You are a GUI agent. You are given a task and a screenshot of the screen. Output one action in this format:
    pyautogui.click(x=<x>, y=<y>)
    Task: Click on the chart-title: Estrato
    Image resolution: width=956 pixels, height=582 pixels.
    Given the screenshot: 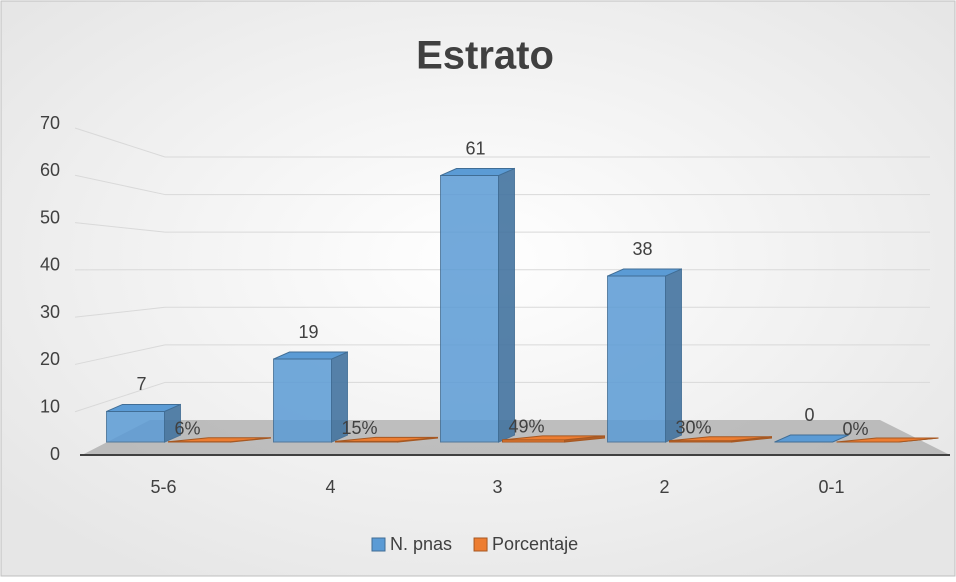 What is the action you would take?
    pyautogui.click(x=485, y=56)
    